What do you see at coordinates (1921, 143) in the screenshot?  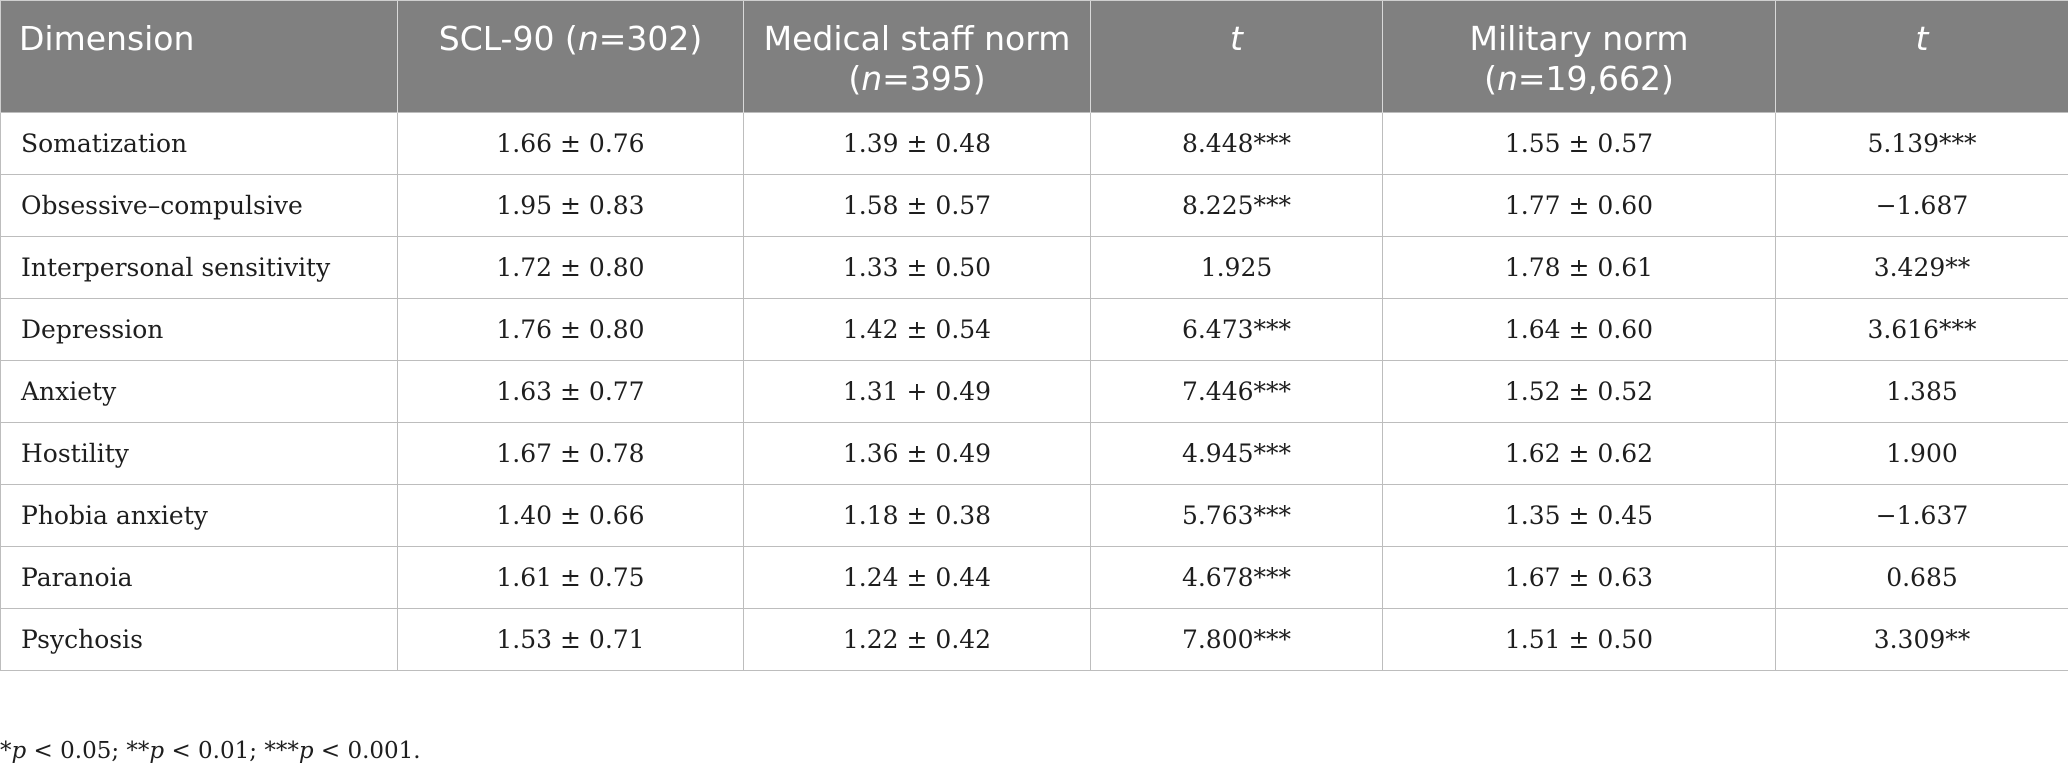 I see `cell-t-military: 5.139***` at bounding box center [1921, 143].